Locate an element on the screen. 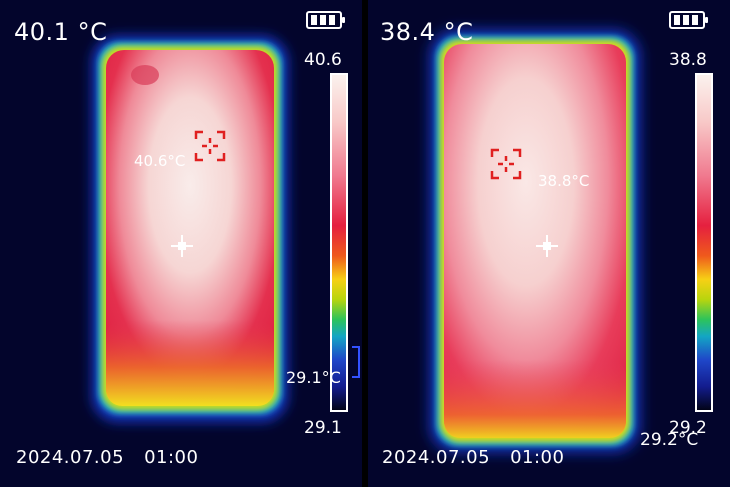  center-temperature: 38.4 °C is located at coordinates (427, 32).